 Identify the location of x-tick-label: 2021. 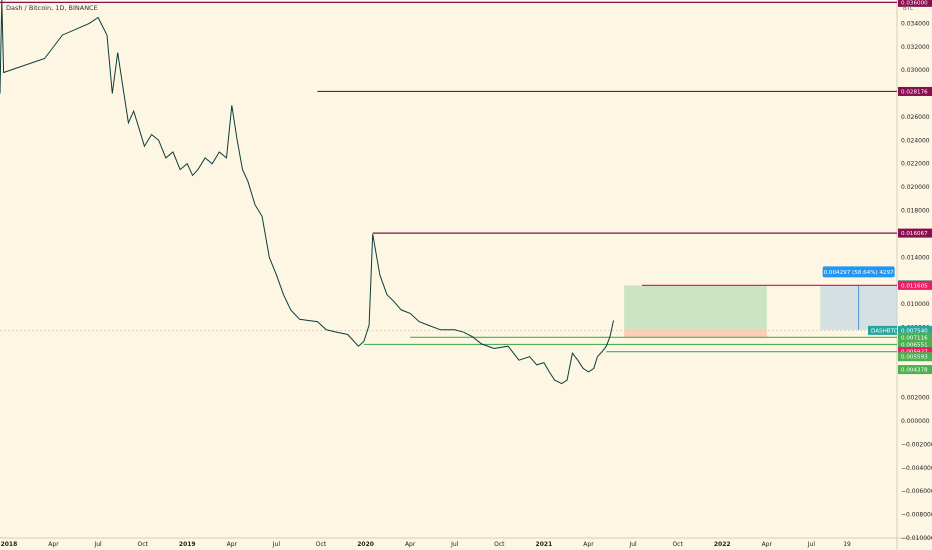
(544, 544).